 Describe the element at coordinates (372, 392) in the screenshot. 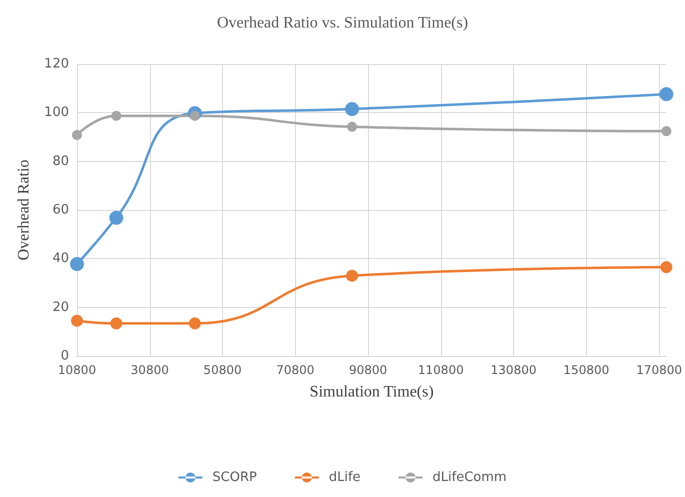

I see `x-axis-title: Simulation Time(s)` at that location.